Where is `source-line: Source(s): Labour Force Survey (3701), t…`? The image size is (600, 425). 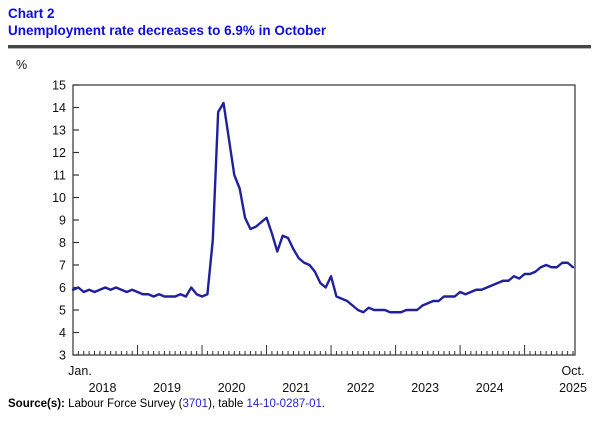 source-line: Source(s): Labour Force Survey (3701), t… is located at coordinates (166, 404).